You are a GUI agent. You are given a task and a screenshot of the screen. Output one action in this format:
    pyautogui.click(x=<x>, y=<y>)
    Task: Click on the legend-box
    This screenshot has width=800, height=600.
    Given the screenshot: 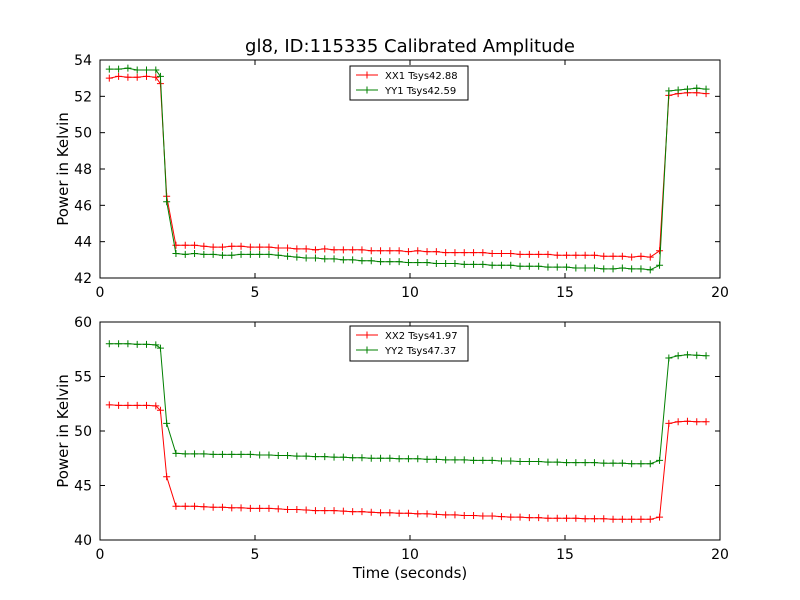 What is the action you would take?
    pyautogui.click(x=409, y=343)
    